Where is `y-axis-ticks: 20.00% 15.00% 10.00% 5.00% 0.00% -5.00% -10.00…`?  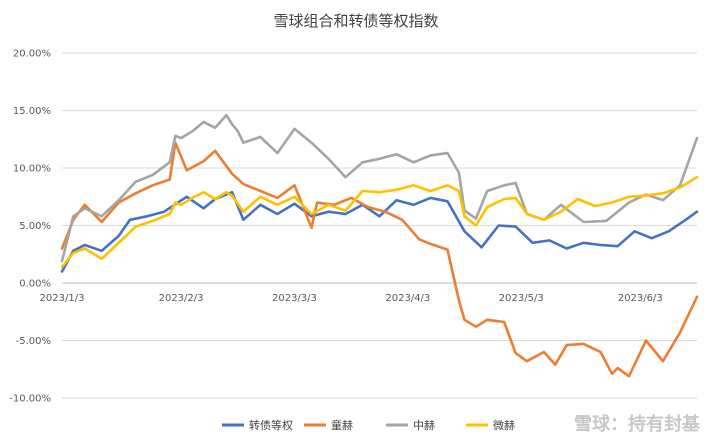
y-axis-ticks: 20.00% 15.00% 10.00% 5.00% 0.00% -5.00% -10.00… is located at coordinates (30, 227).